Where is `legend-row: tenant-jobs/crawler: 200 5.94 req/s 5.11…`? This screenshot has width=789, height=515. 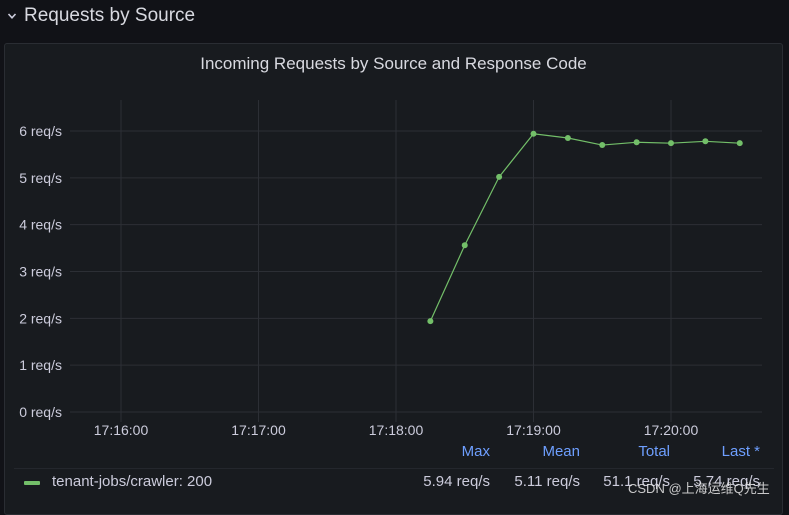
legend-row: tenant-jobs/crawler: 200 5.94 req/s 5.11… is located at coordinates (394, 480).